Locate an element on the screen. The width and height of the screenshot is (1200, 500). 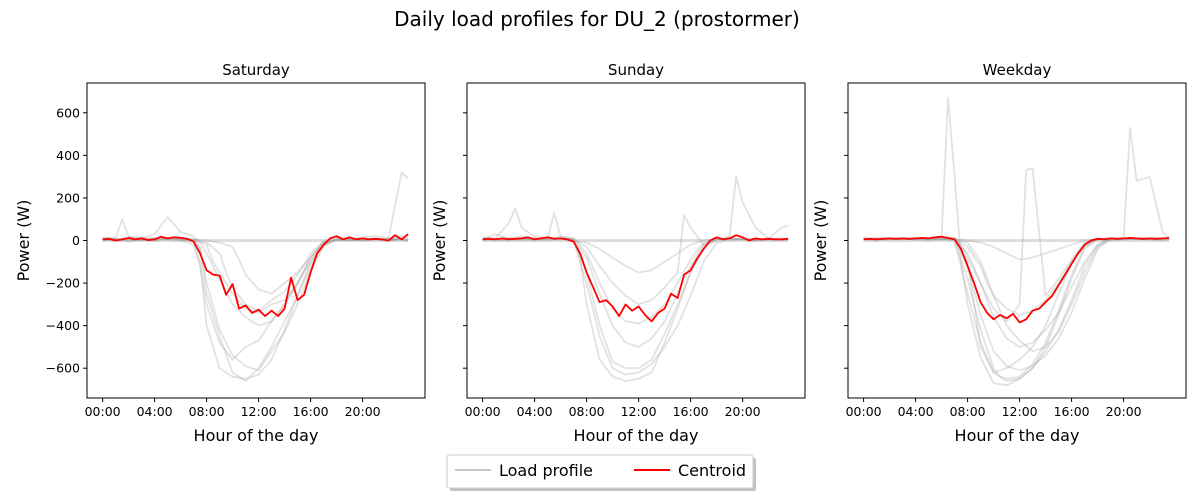
legend: Load profile Centroid is located at coordinates (601, 472).